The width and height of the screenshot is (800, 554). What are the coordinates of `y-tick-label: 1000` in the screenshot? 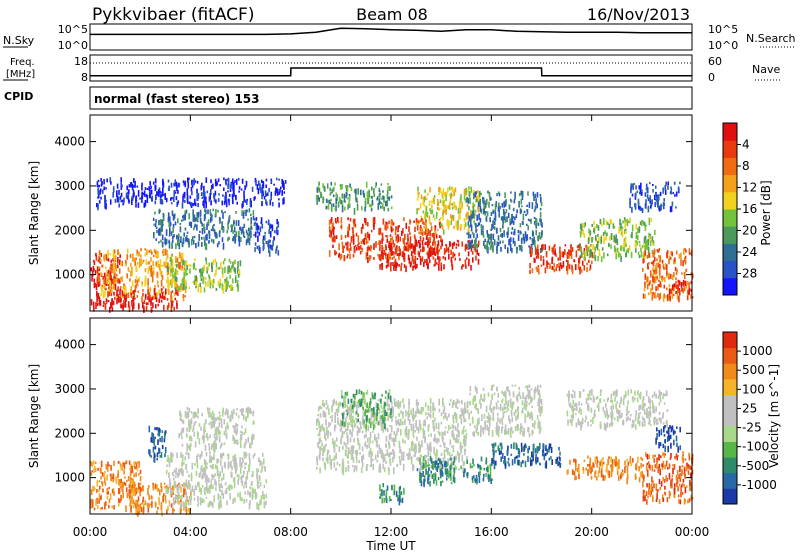 It's located at (69, 275).